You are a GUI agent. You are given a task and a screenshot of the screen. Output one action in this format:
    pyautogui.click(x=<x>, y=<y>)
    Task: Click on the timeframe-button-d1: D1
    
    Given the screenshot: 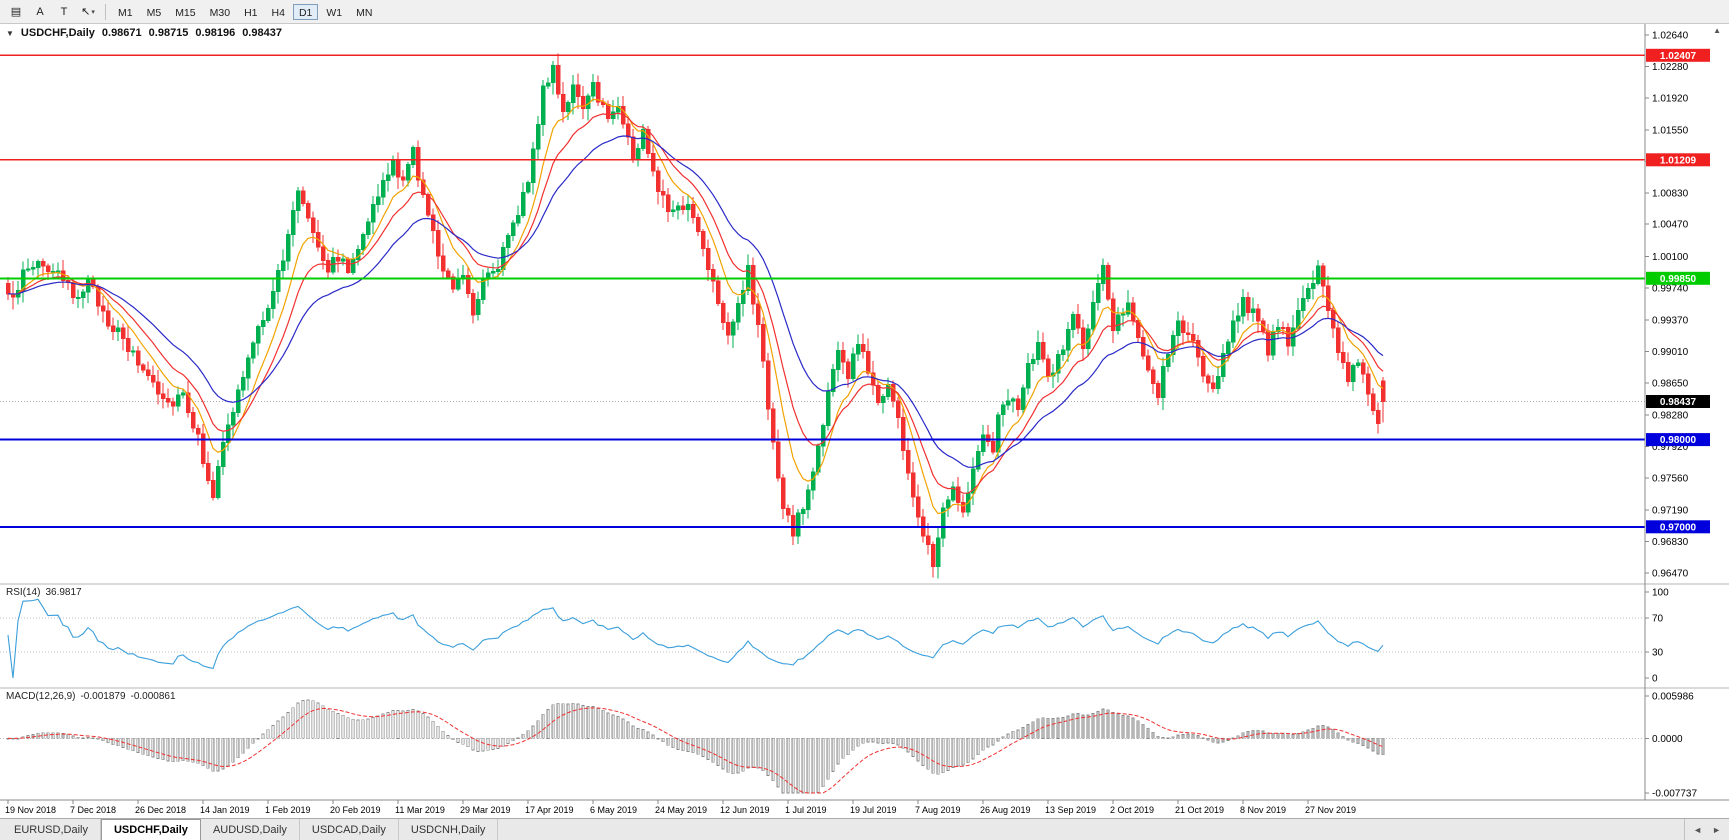 What is the action you would take?
    pyautogui.click(x=305, y=11)
    